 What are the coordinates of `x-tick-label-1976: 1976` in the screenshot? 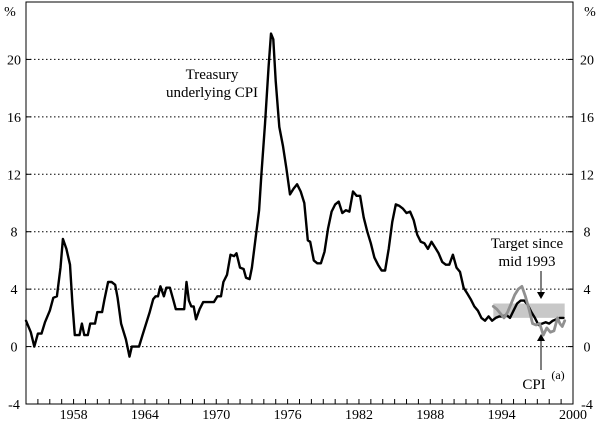 It's located at (288, 415).